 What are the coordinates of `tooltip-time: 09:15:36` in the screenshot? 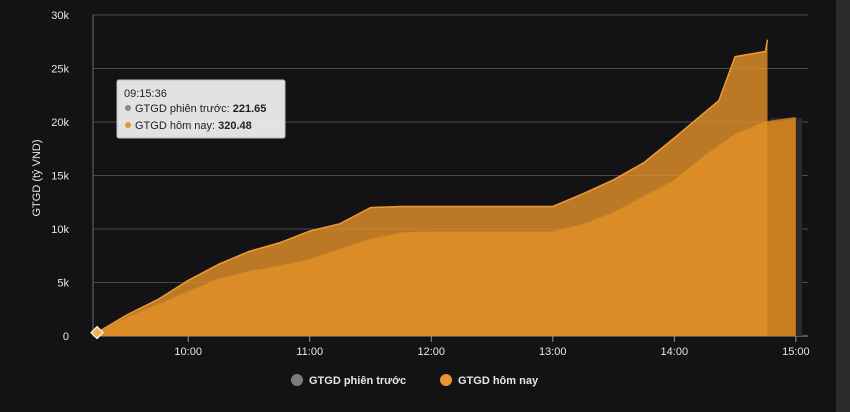 It's located at (145, 94).